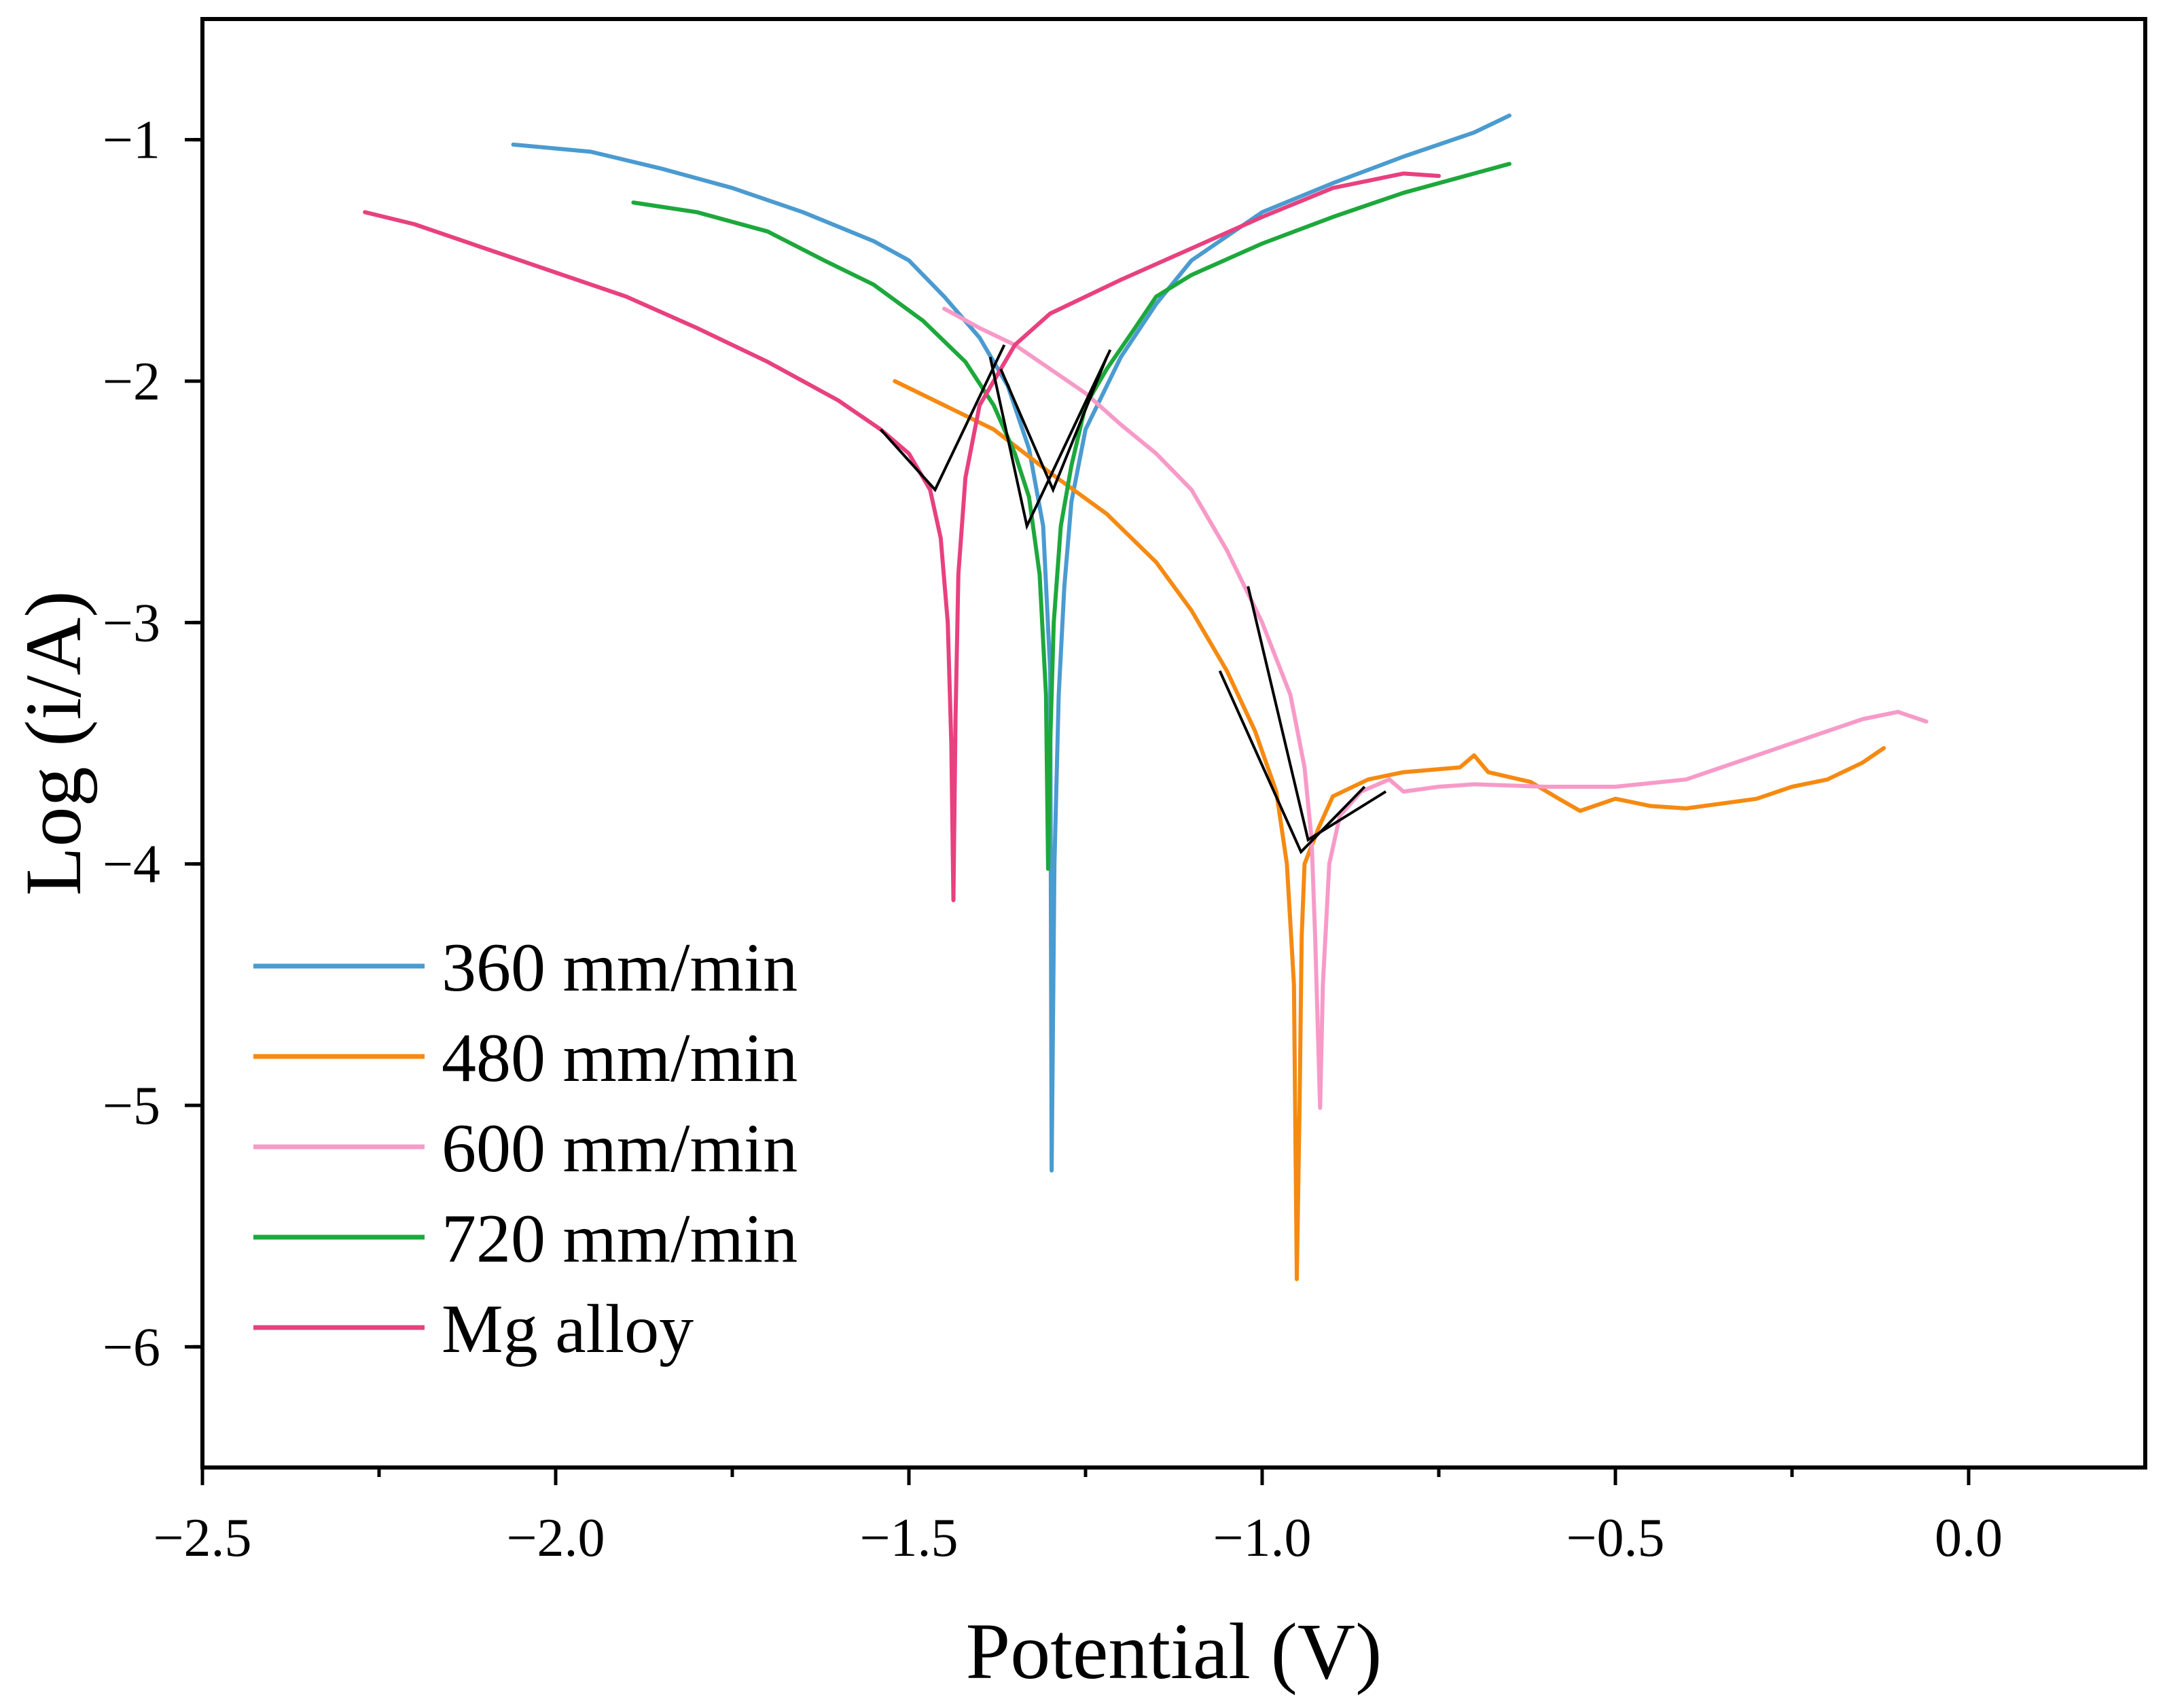  What do you see at coordinates (53, 743) in the screenshot?
I see `y-axis-label: Log (i/A)` at bounding box center [53, 743].